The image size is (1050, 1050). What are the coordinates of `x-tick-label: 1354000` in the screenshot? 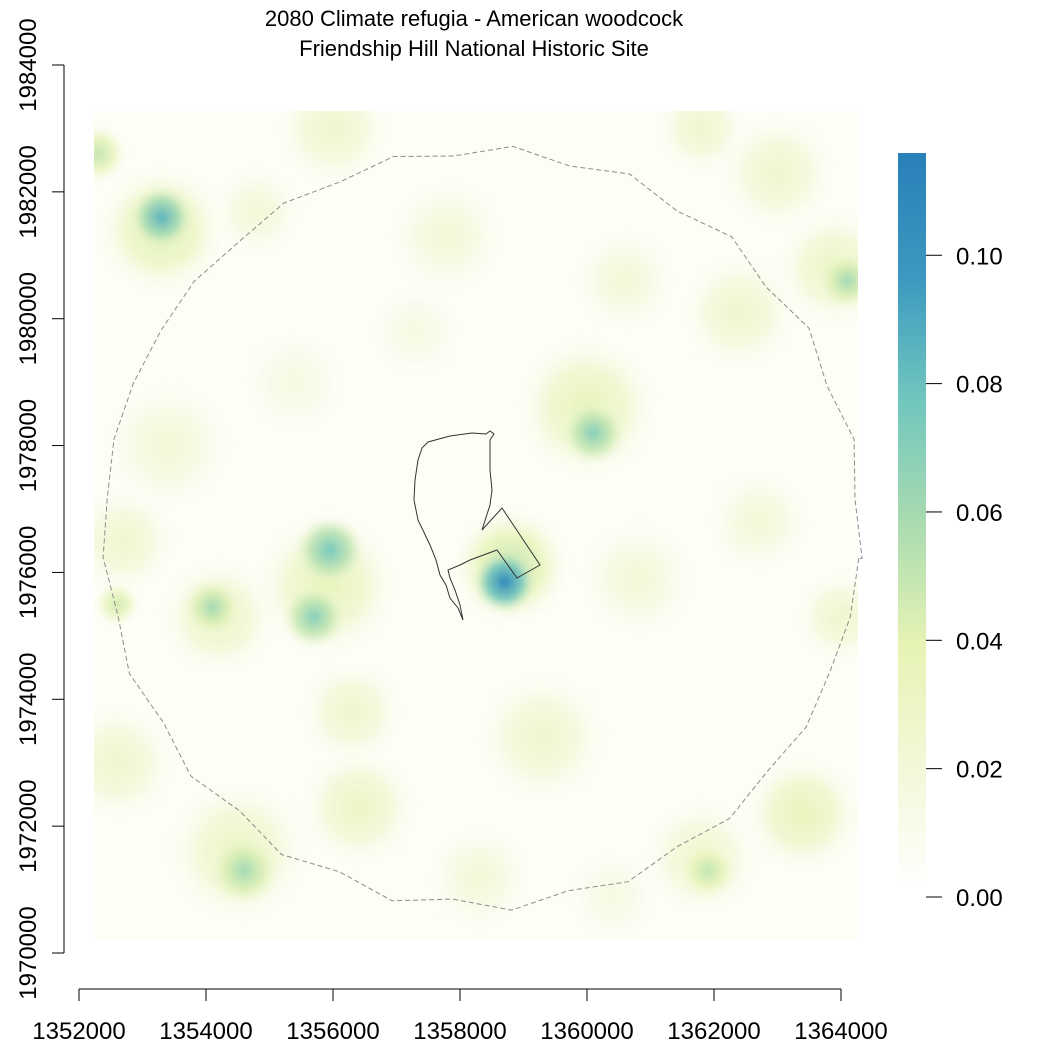 It's located at (205, 1031).